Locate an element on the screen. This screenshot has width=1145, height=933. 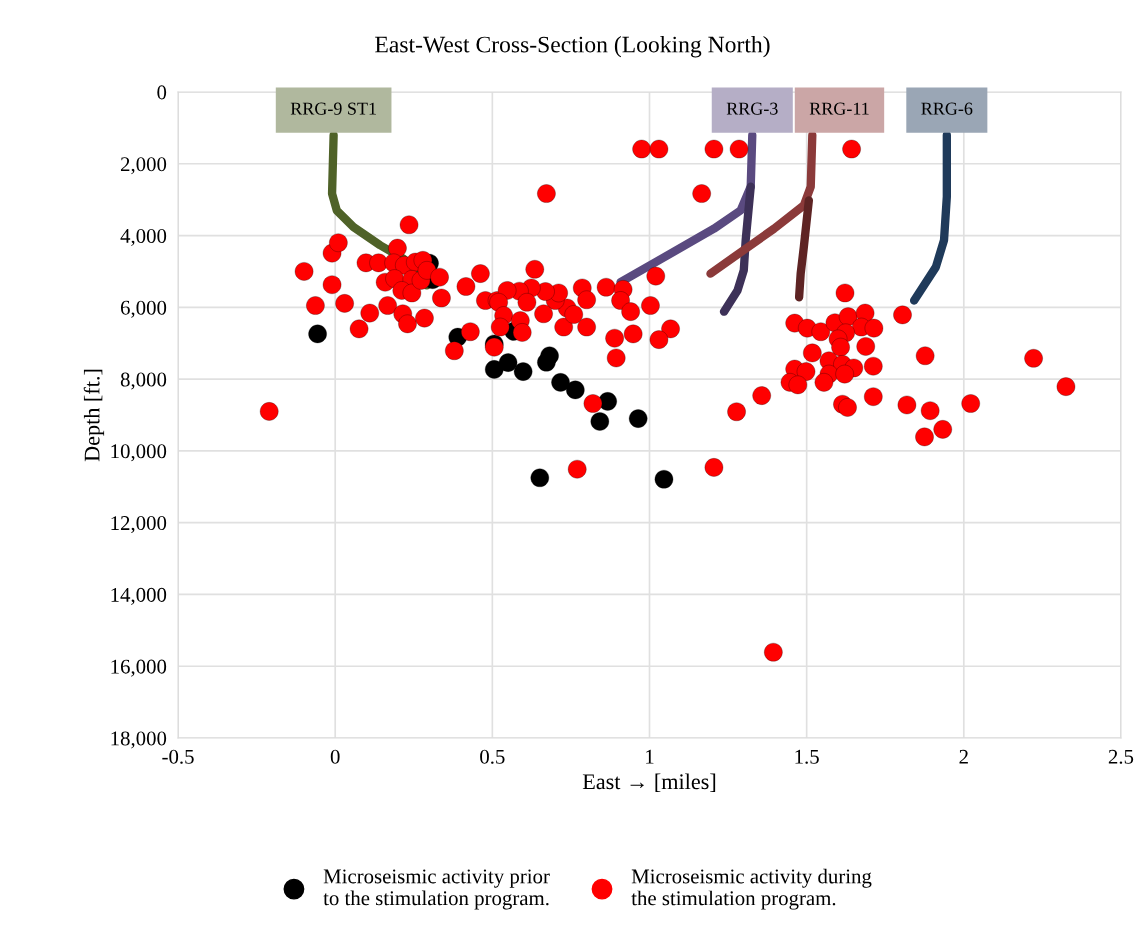
y-tick-label: 2,000 is located at coordinates (143, 166).